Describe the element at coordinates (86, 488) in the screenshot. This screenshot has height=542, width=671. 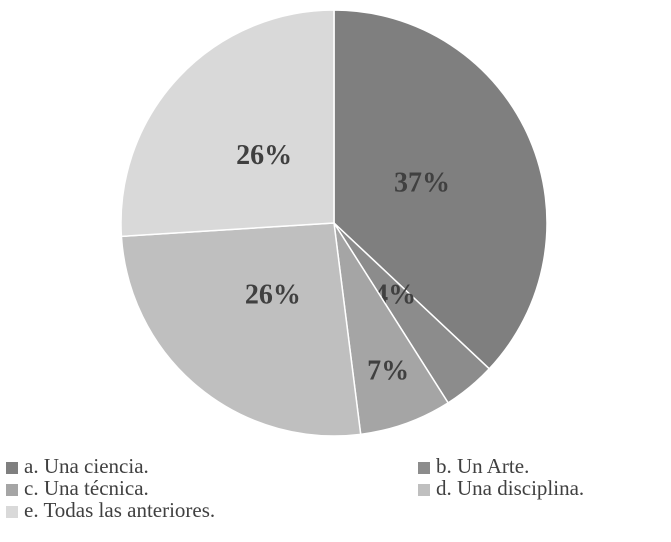
I see `legend-label: c. Una técnica.` at that location.